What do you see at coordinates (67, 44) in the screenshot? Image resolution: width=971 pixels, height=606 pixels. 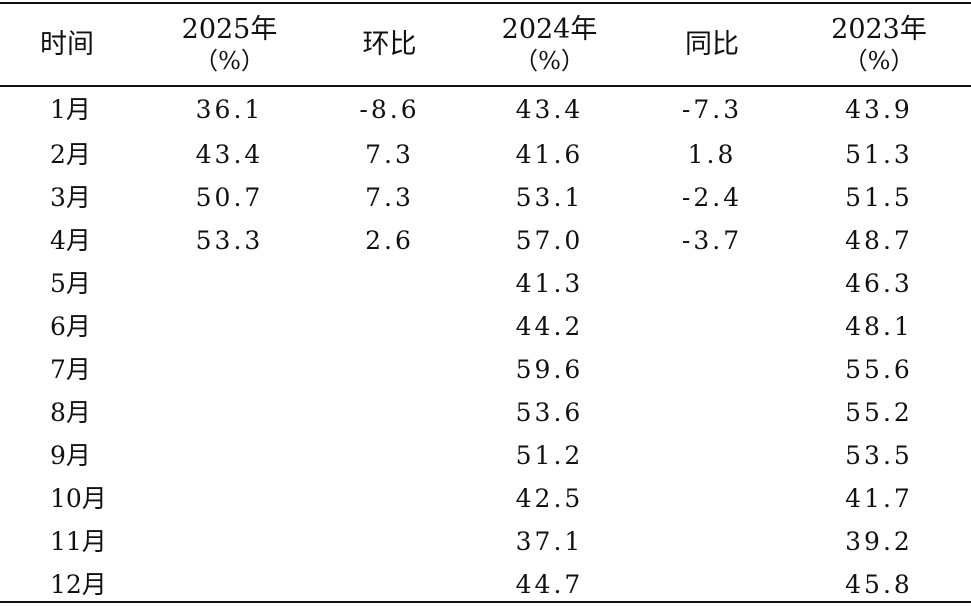 I see `header-time: 时间` at bounding box center [67, 44].